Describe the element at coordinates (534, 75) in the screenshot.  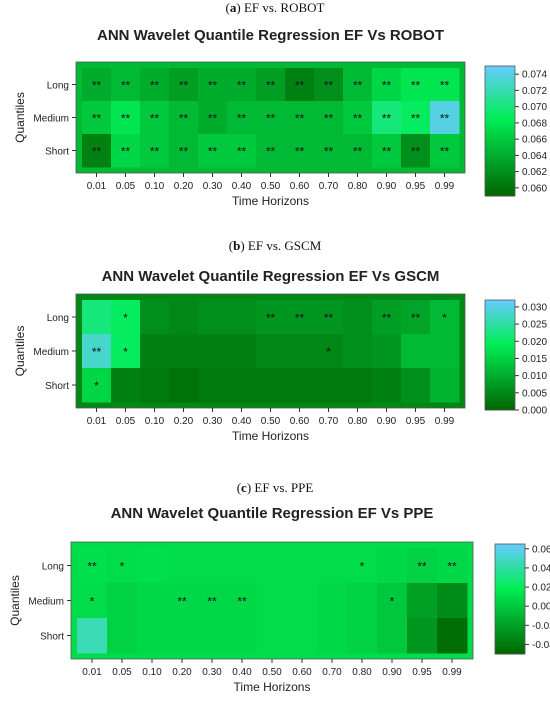
I see `colorbar-tick-label: 0.074` at that location.